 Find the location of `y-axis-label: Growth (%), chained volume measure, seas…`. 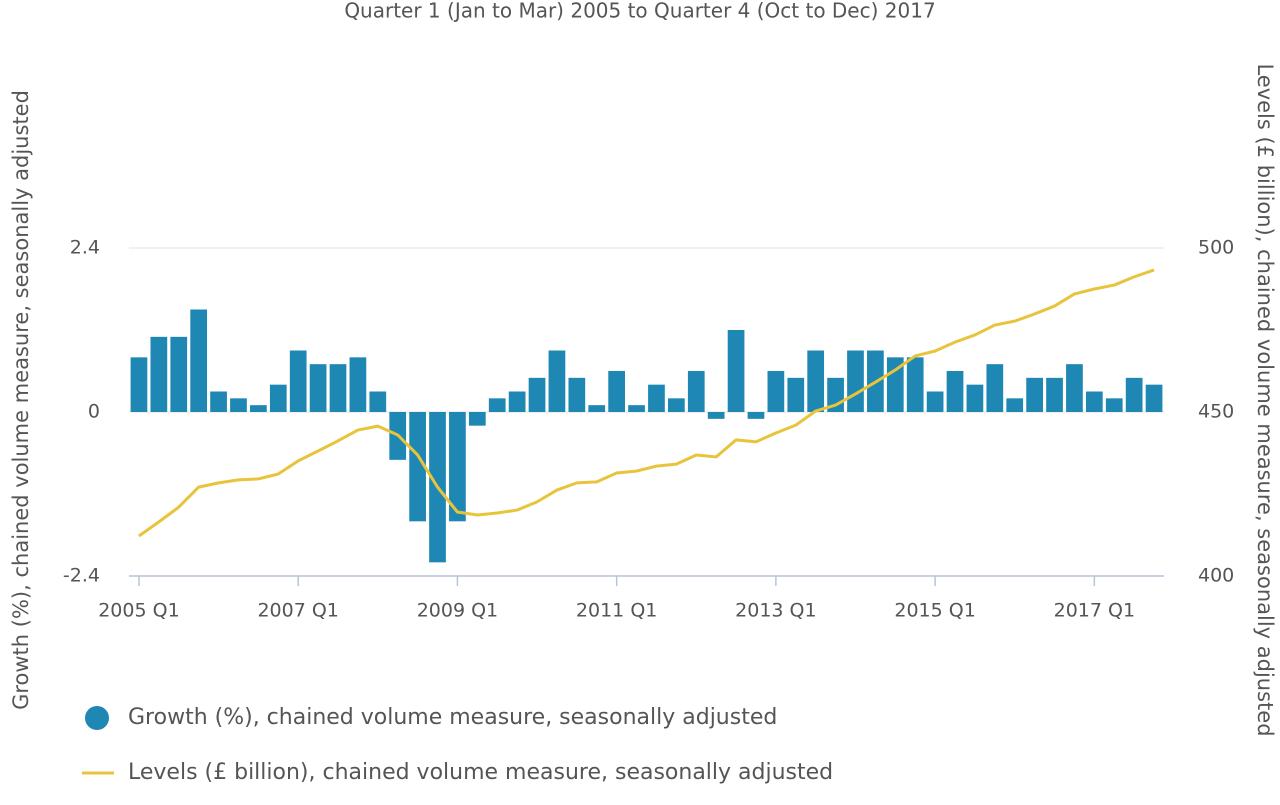

y-axis-label: Growth (%), chained volume measure, seas… is located at coordinates (21, 400).